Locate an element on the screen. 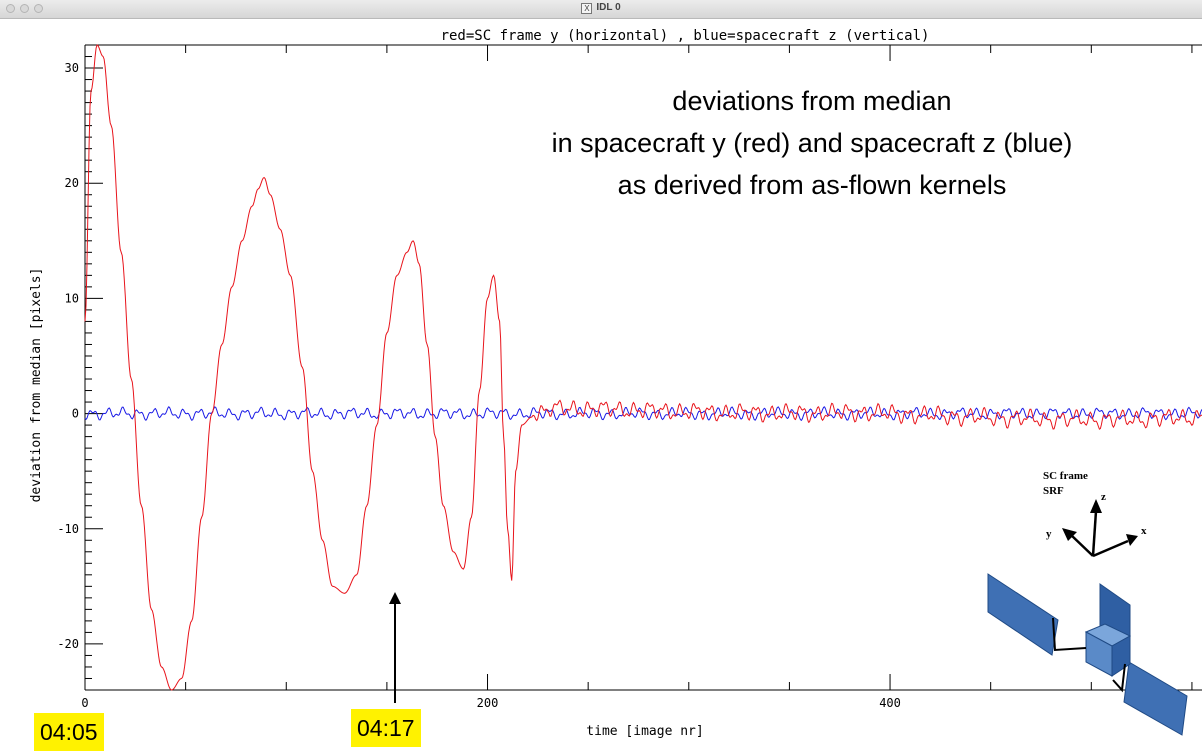 This screenshot has height=755, width=1202. y-tick-label: -10 is located at coordinates (68, 529).